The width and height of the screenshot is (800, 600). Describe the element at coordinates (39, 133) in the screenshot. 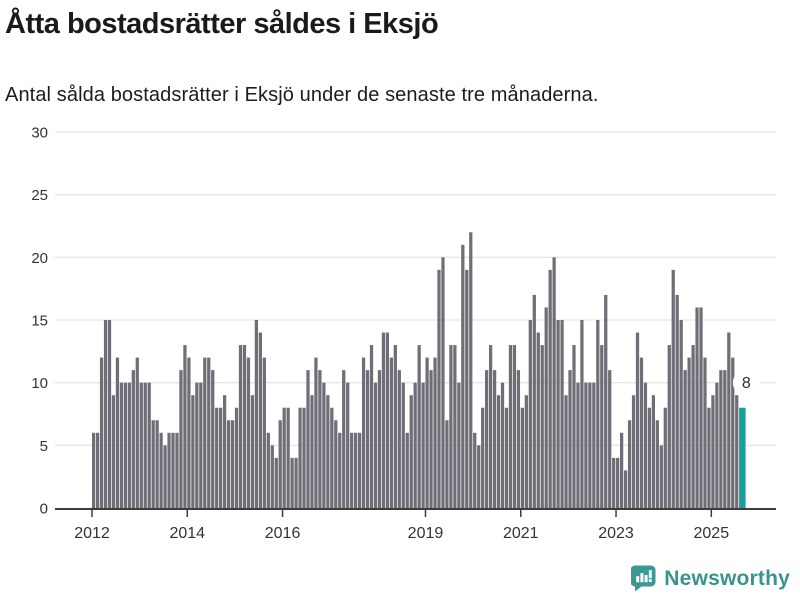

I see `y-axis-tick-label: 30` at that location.